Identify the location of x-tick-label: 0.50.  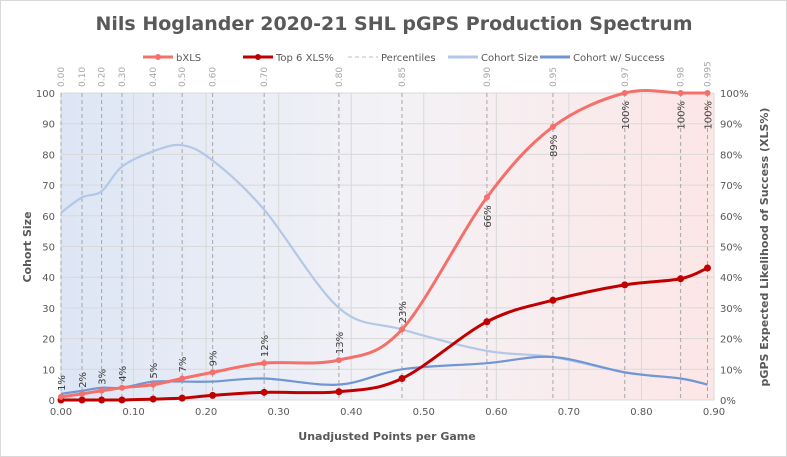
(424, 412).